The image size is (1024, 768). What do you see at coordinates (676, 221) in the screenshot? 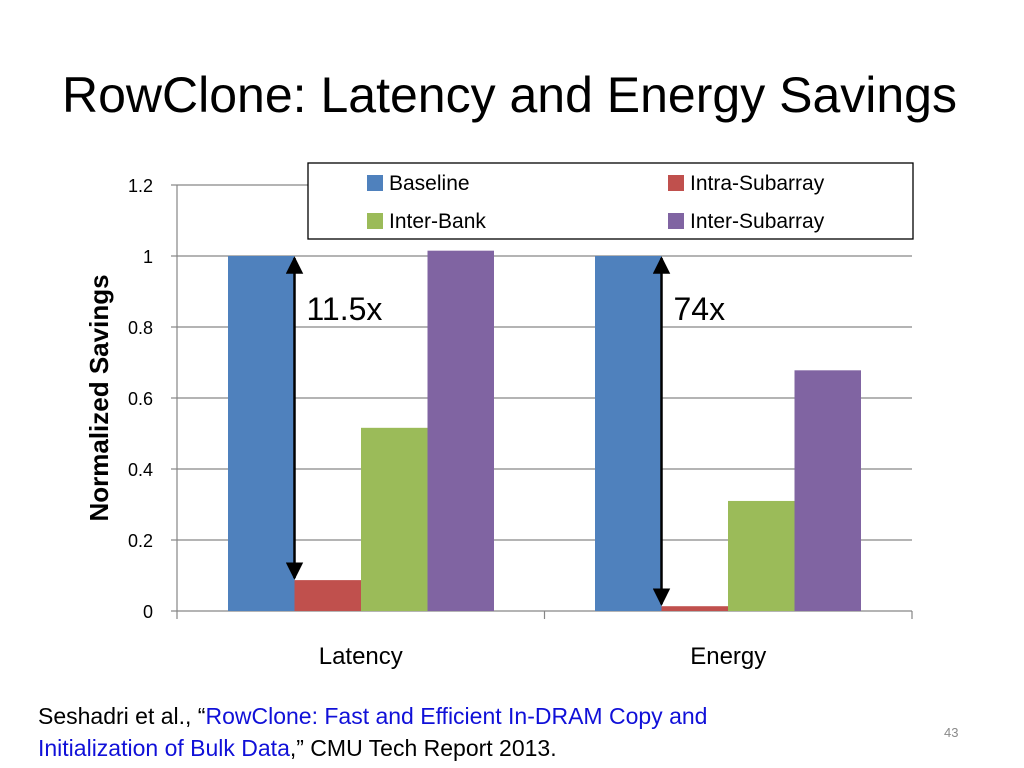
I see `legend-swatch-inter-subarray` at bounding box center [676, 221].